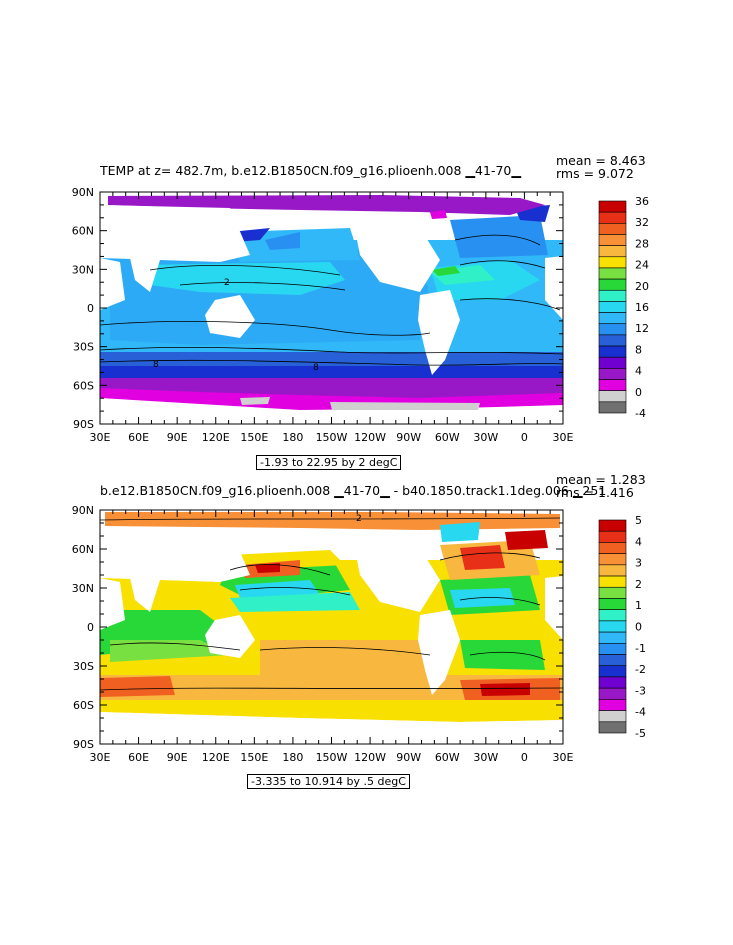  Describe the element at coordinates (642, 265) in the screenshot. I see `colorbar-label: 24` at that location.